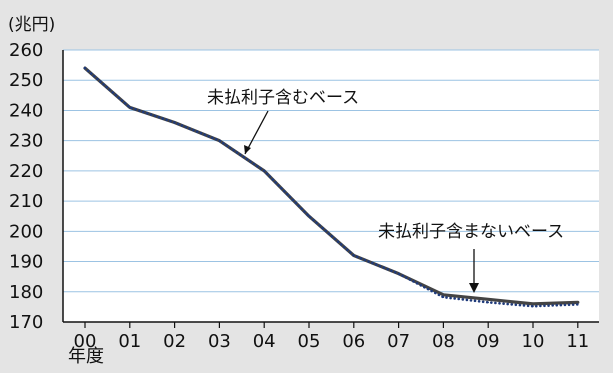  I want to click on x-tick-label-07: 07, so click(398, 341).